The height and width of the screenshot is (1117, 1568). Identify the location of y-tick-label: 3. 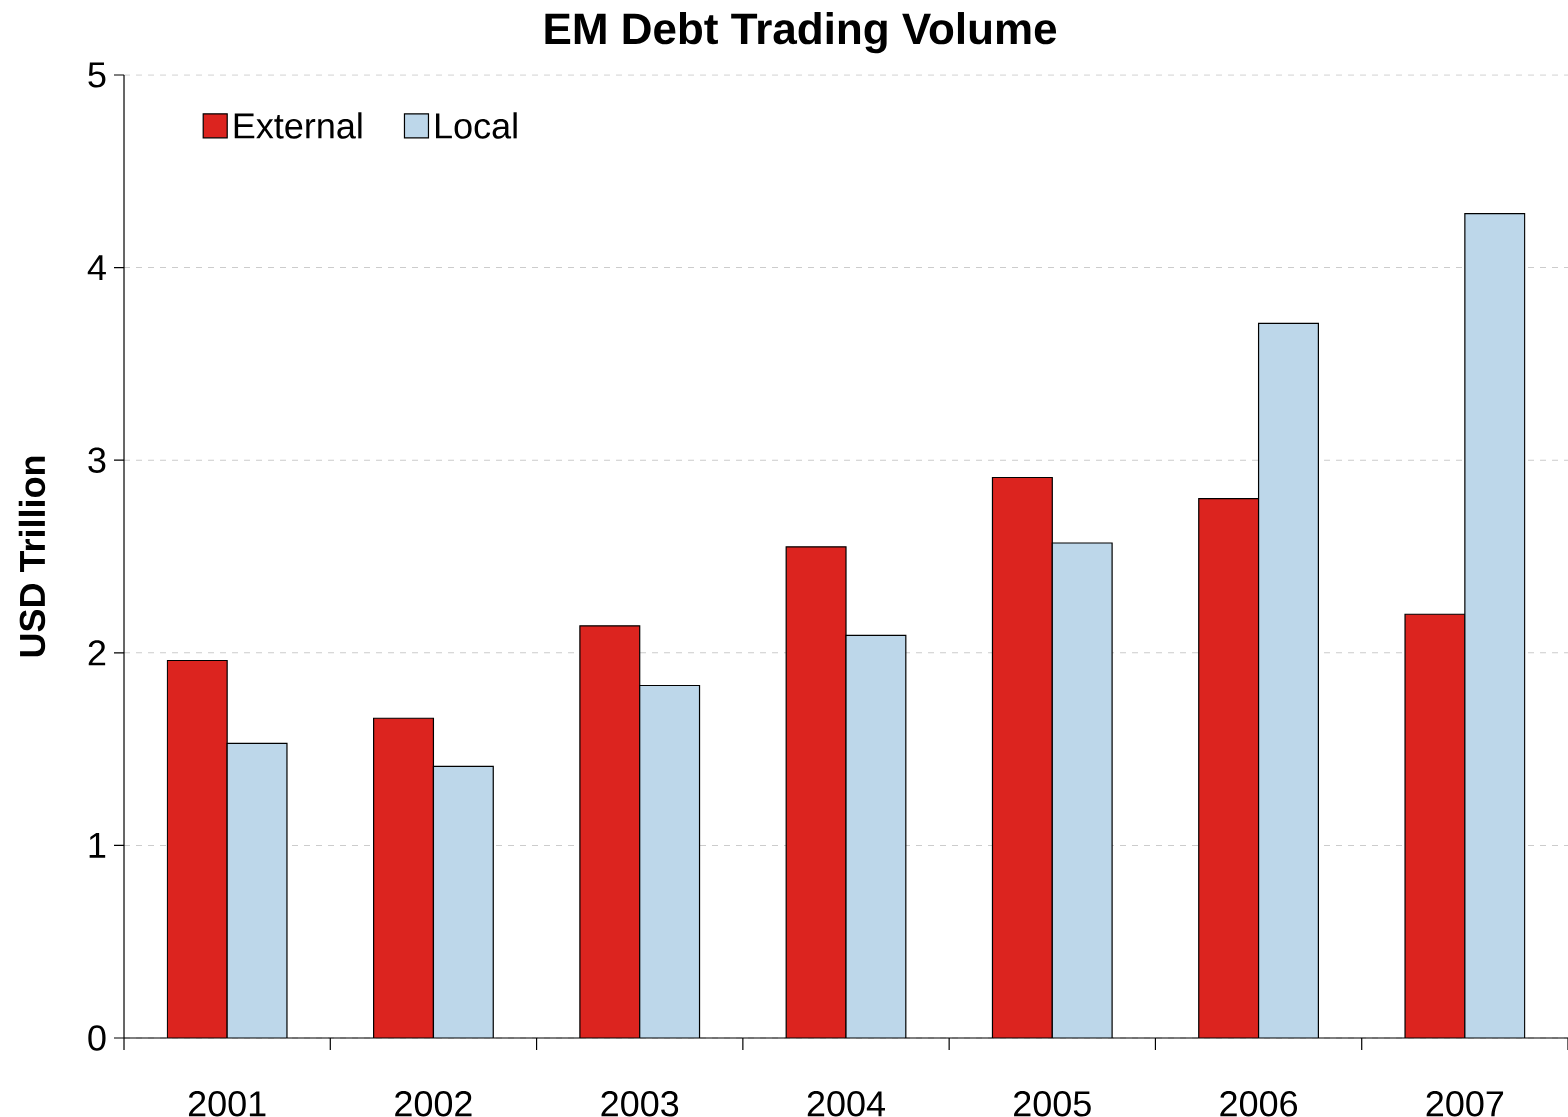
(97, 460).